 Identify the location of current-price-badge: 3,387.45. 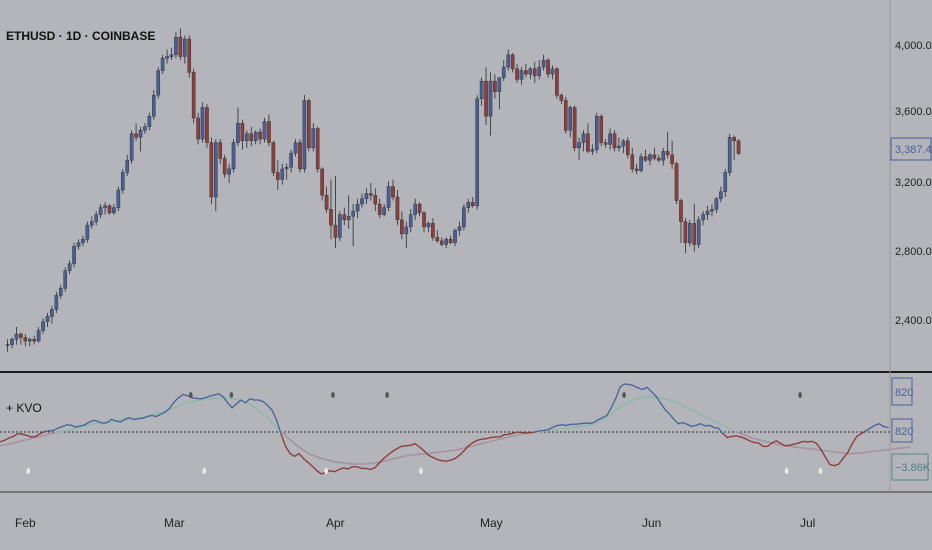
(911, 149).